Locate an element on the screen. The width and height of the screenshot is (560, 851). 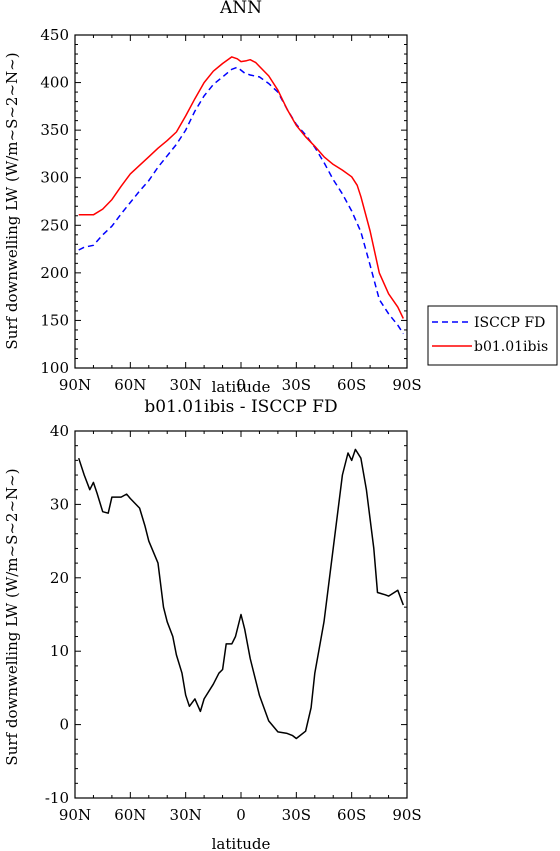
bottom-y-tick-label: 0 is located at coordinates (64, 725).